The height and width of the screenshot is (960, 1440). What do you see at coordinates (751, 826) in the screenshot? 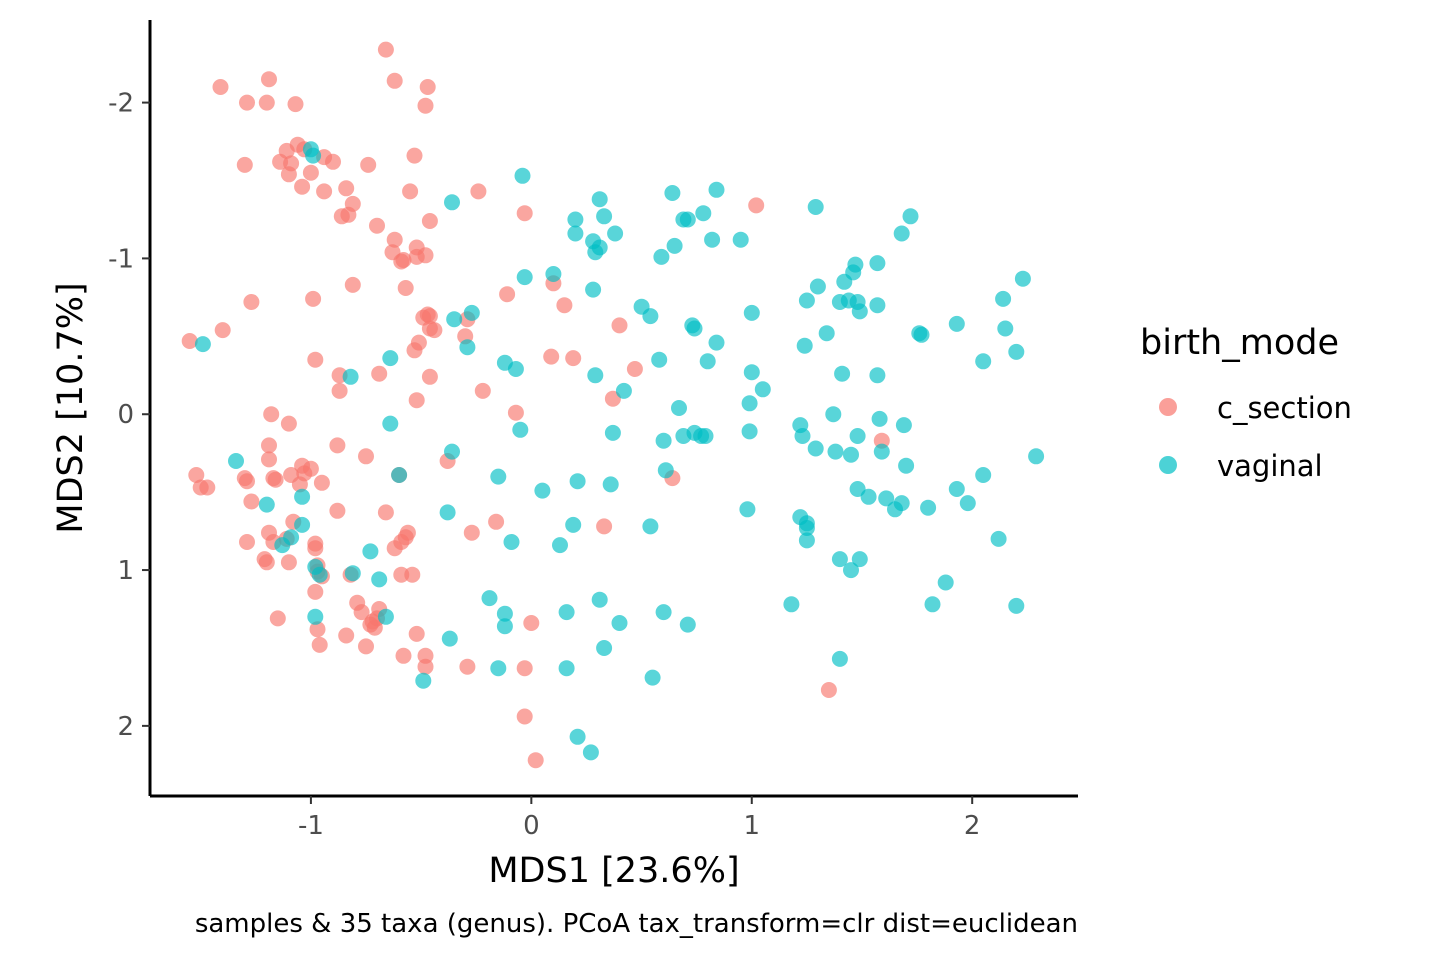
I see `x-tick-label-2: 1` at bounding box center [751, 826].